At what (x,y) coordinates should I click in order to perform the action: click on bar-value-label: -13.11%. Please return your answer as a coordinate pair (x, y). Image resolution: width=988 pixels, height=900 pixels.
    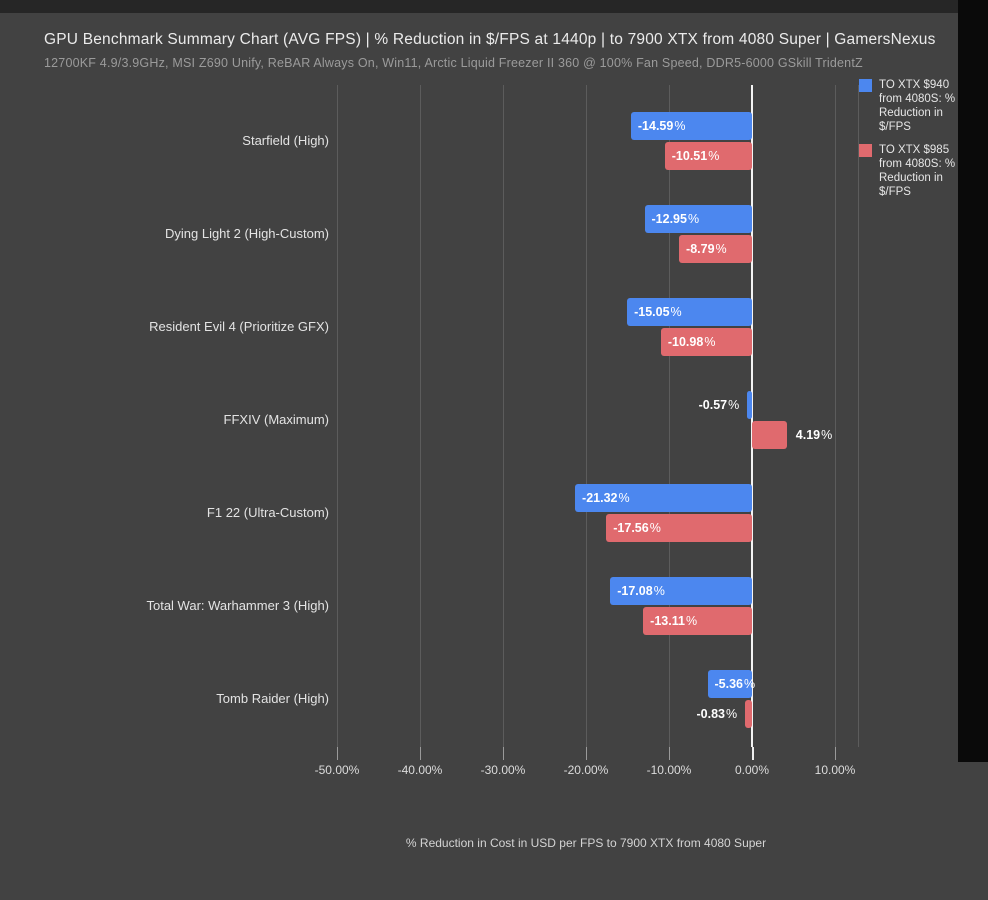
    Looking at the image, I should click on (674, 621).